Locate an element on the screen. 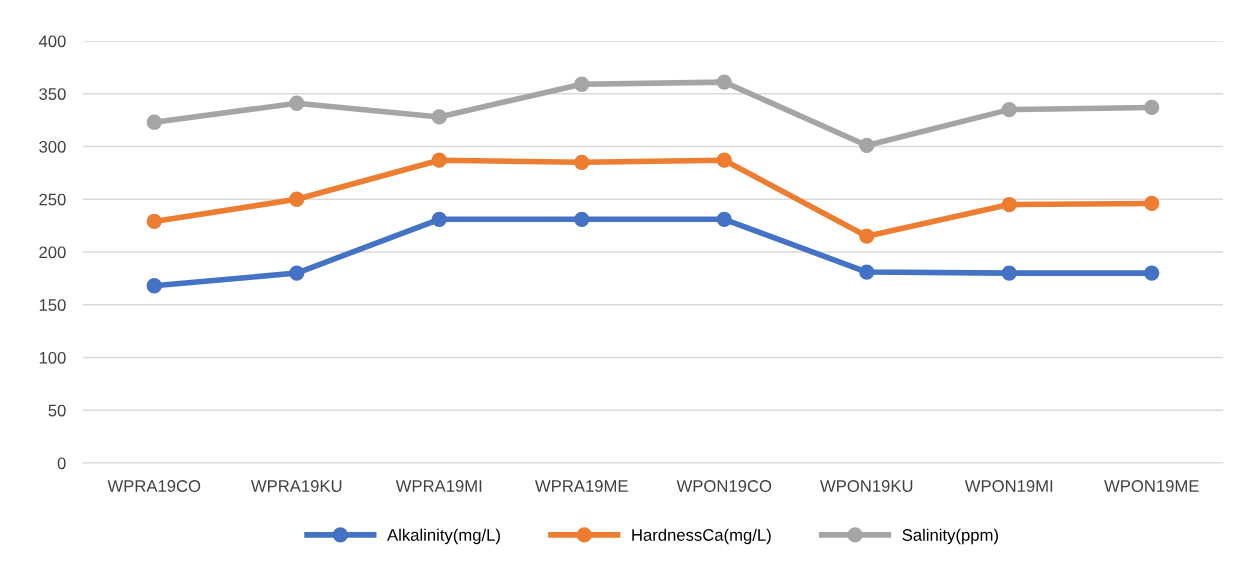 This screenshot has height=583, width=1259. legend-label: HardnessCa(mg/L) is located at coordinates (701, 536).